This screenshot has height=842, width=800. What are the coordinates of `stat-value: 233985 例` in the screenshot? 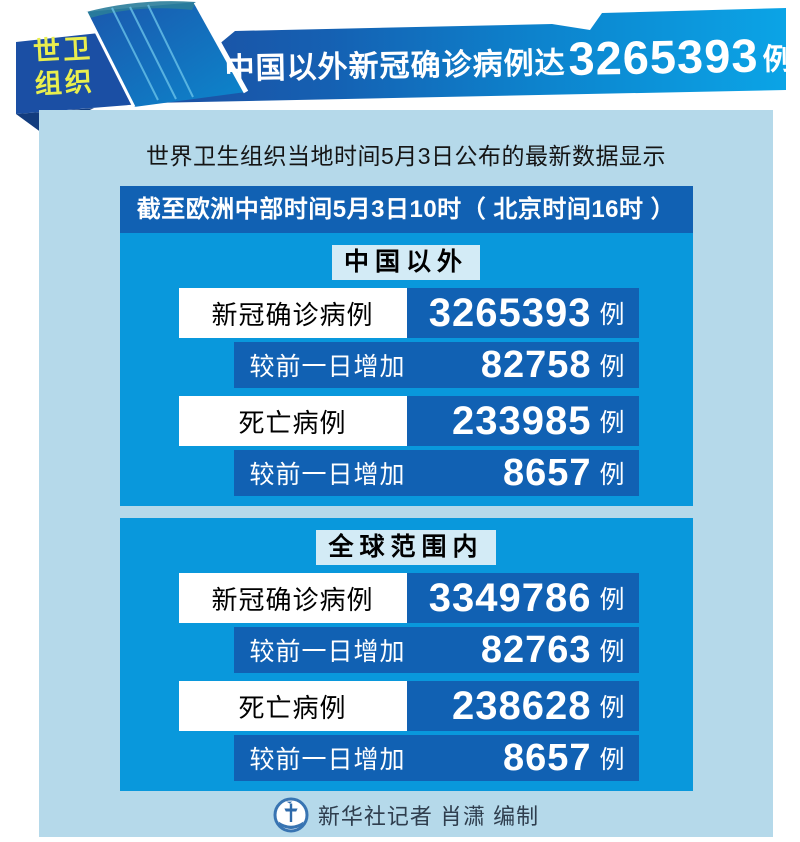 It's located at (522, 421).